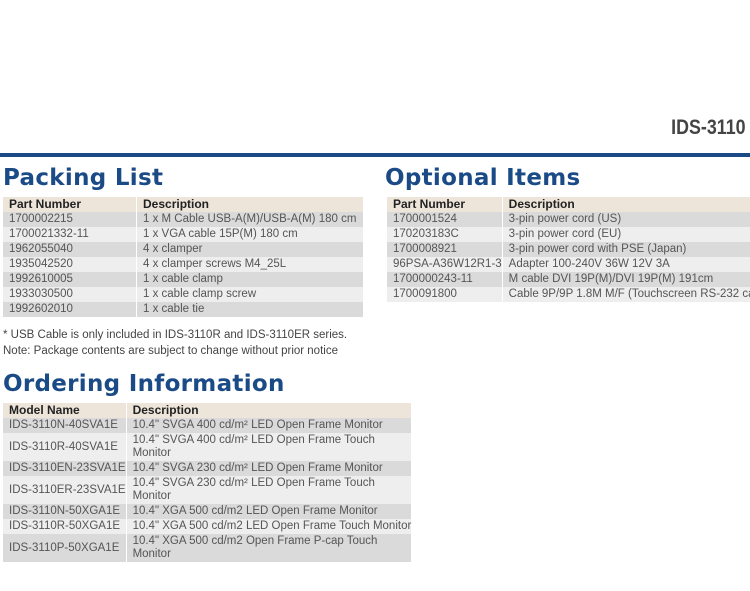 This screenshot has width=750, height=591. Describe the element at coordinates (70, 219) in the screenshot. I see `cell-id: 1700002215` at that location.